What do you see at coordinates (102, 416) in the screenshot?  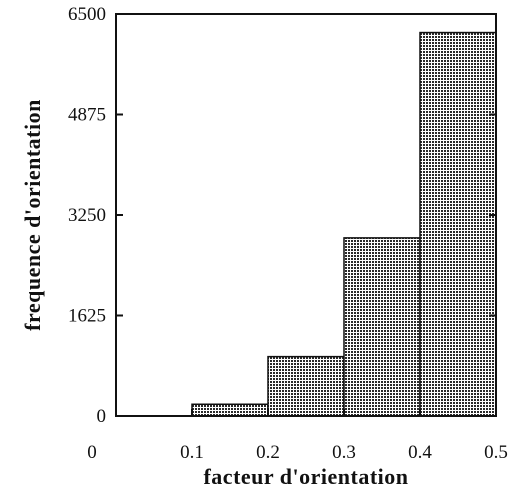 I see `y-tick-label-0: 0` at bounding box center [102, 416].